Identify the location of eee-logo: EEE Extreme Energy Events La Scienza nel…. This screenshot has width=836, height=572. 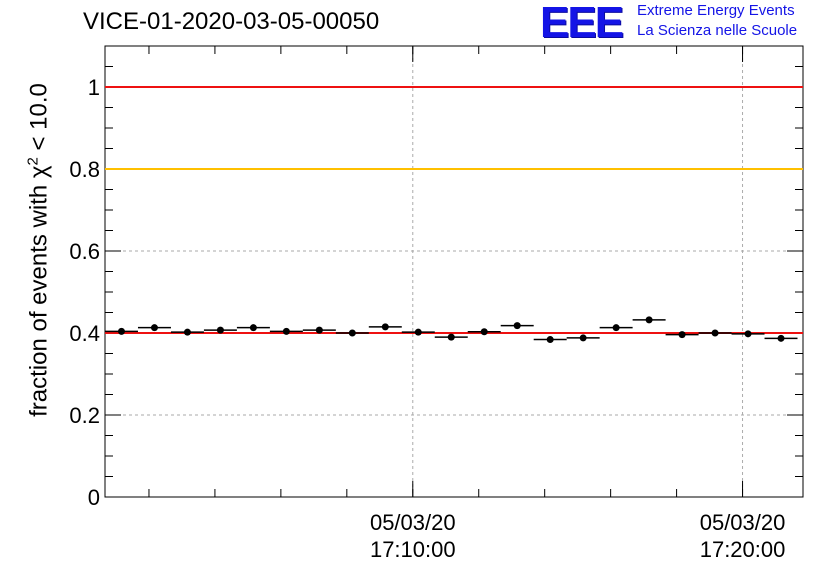
(688, 23).